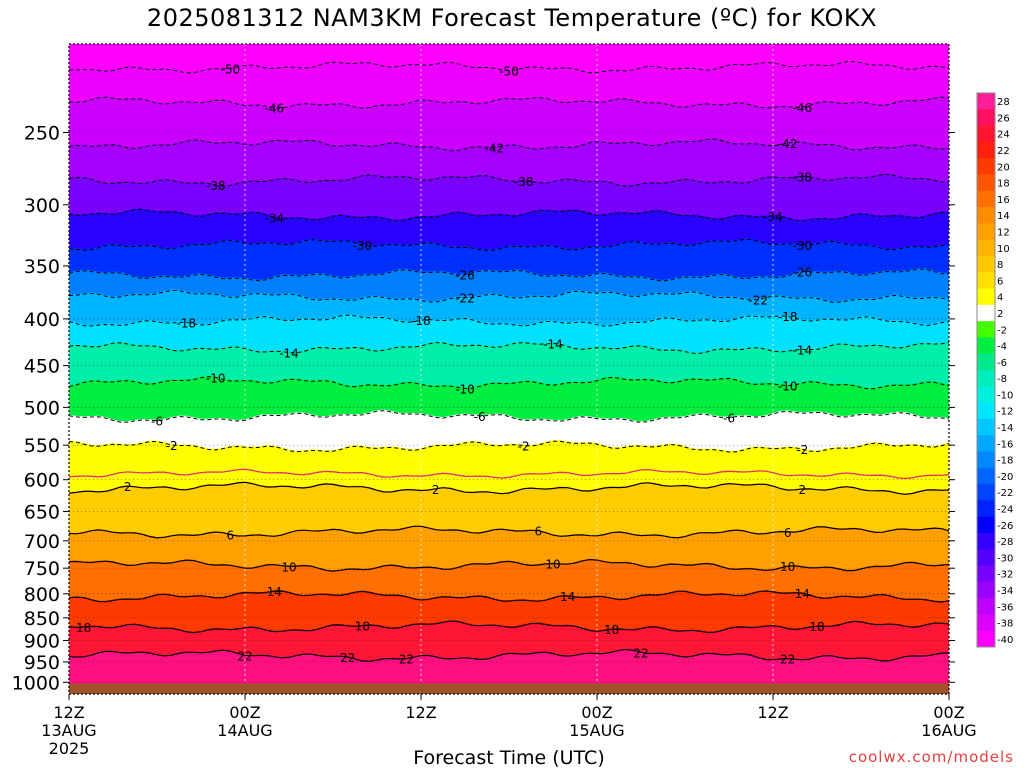 The image size is (1024, 768). What do you see at coordinates (42, 512) in the screenshot?
I see `y-tick-label: 650` at bounding box center [42, 512].